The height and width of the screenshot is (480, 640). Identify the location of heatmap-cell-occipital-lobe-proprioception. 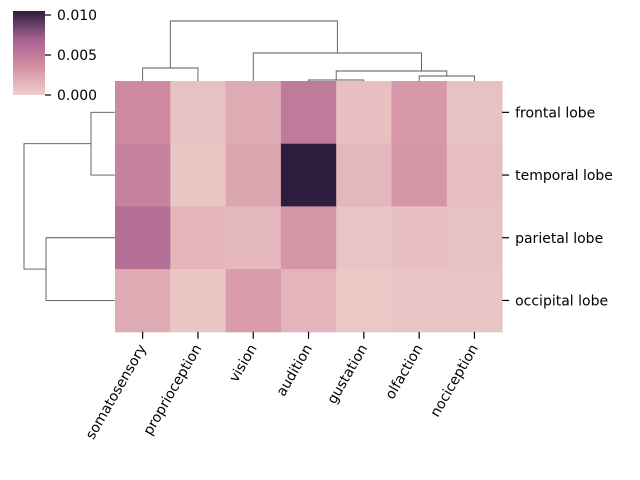
(198, 301).